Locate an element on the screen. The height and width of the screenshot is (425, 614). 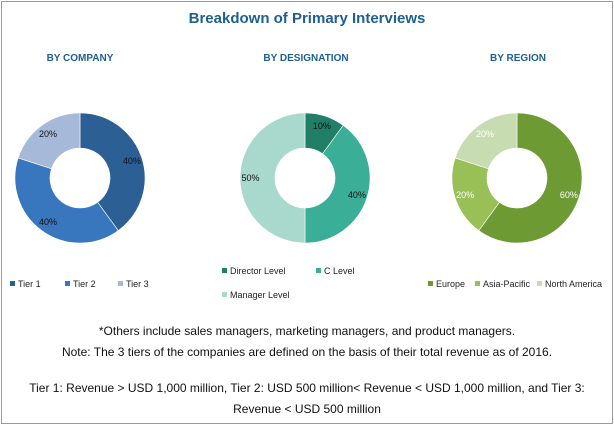
subtitle-by-designation: BY DESIGNATION is located at coordinates (306, 58).